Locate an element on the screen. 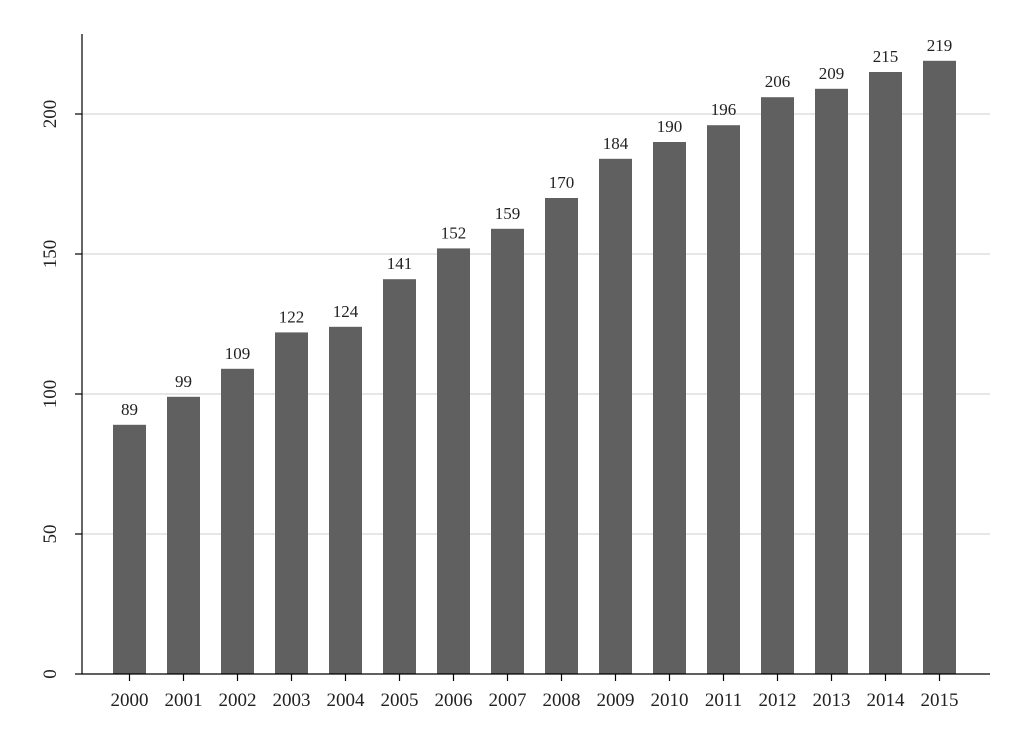 The width and height of the screenshot is (1024, 750). x-tick-label: 2001 is located at coordinates (184, 700).